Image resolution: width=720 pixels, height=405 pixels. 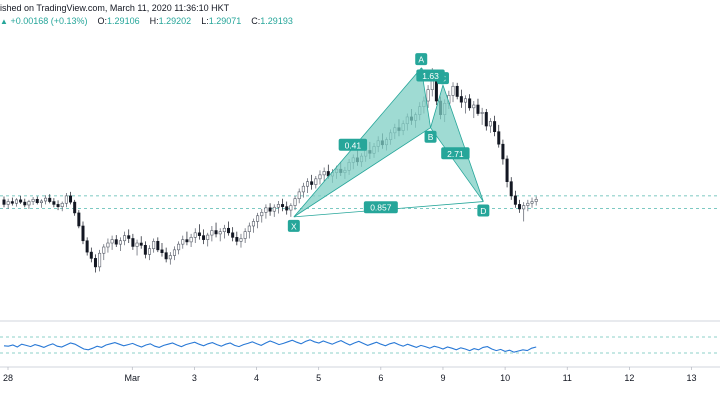 I want to click on open-label: O:, so click(x=102, y=21).